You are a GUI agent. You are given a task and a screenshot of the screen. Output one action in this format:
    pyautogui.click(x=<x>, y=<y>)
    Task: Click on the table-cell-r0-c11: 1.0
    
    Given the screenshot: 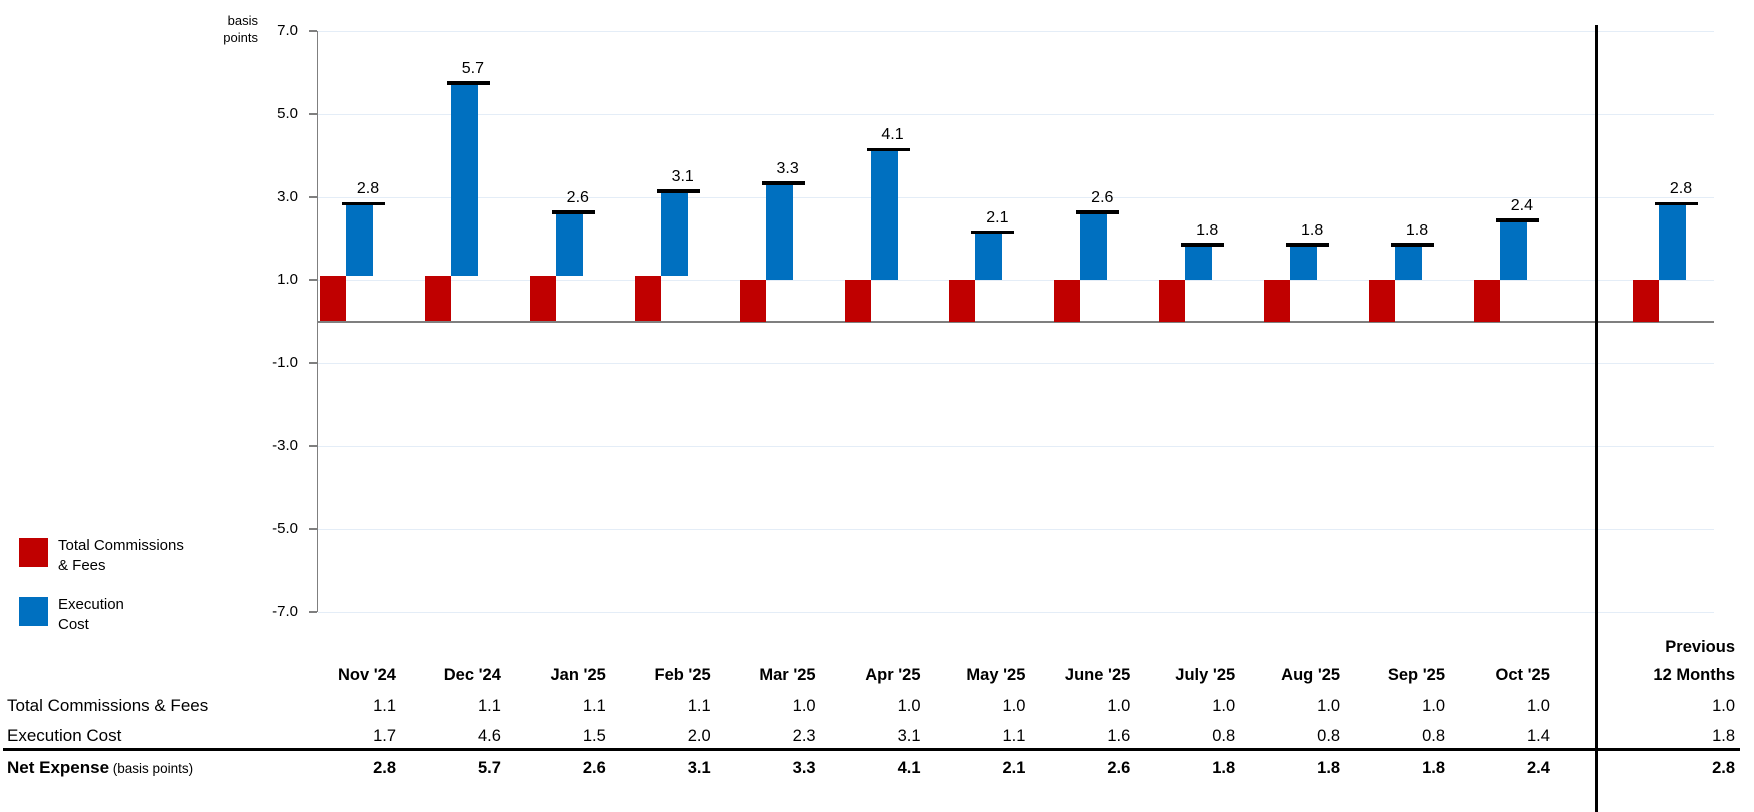 What is the action you would take?
    pyautogui.click(x=1538, y=706)
    